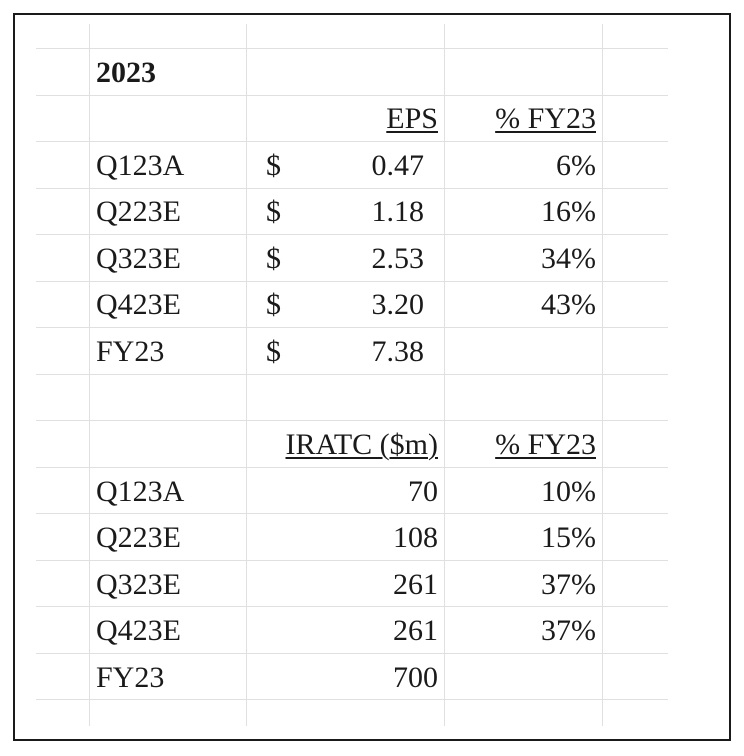 This screenshot has width=744, height=756. I want to click on eps-row-label: Q123A, so click(140, 165).